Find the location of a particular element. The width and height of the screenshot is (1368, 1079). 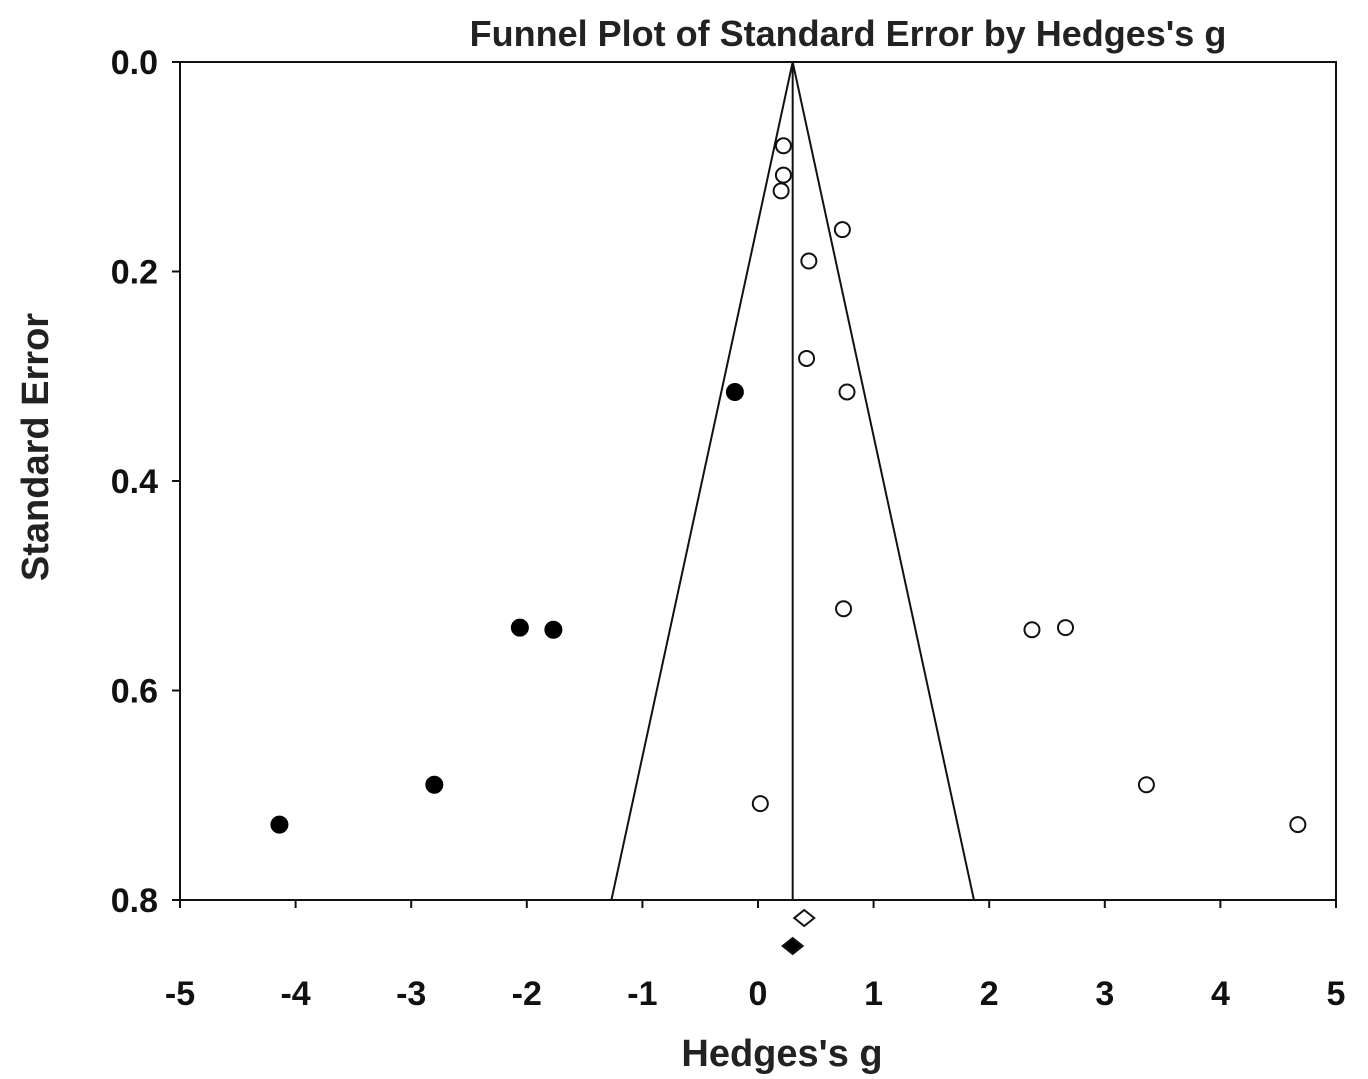

x-tick-label: -1 is located at coordinates (642, 994).